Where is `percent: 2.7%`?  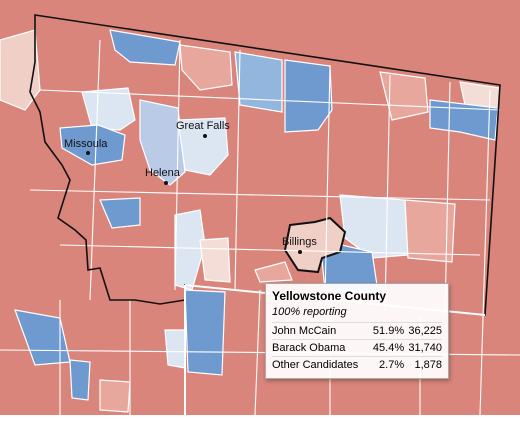
percent: 2.7% is located at coordinates (387, 364).